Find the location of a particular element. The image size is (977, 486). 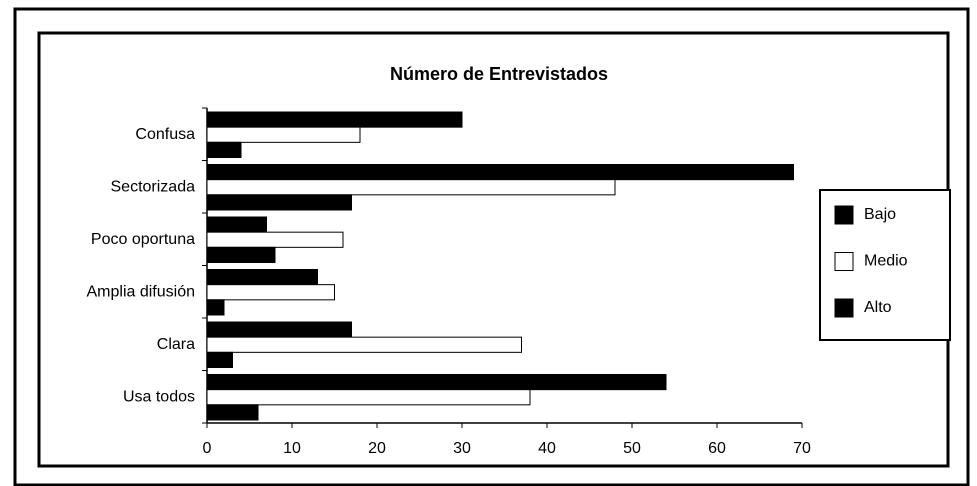

x-tick-label: 30 is located at coordinates (462, 448).